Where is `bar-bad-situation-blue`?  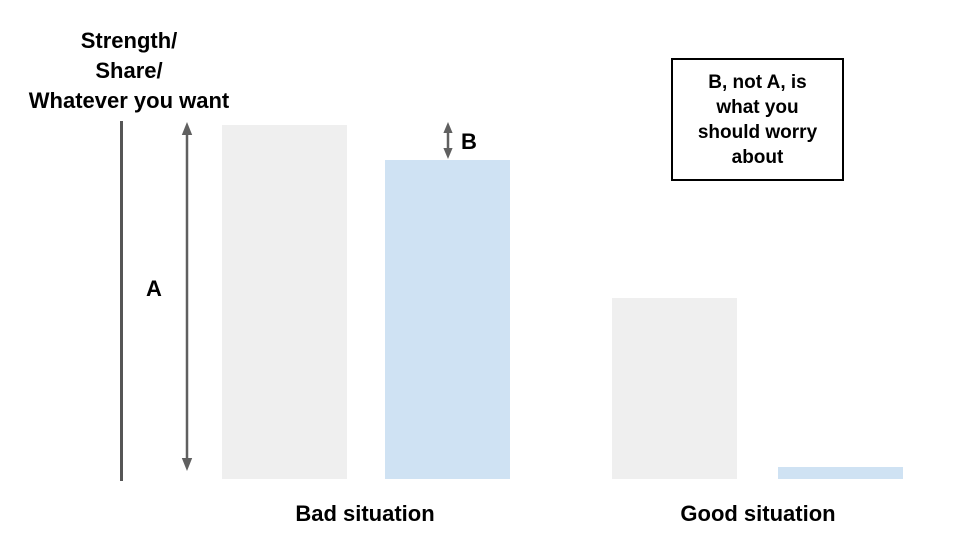
bar-bad-situation-blue is located at coordinates (447, 319).